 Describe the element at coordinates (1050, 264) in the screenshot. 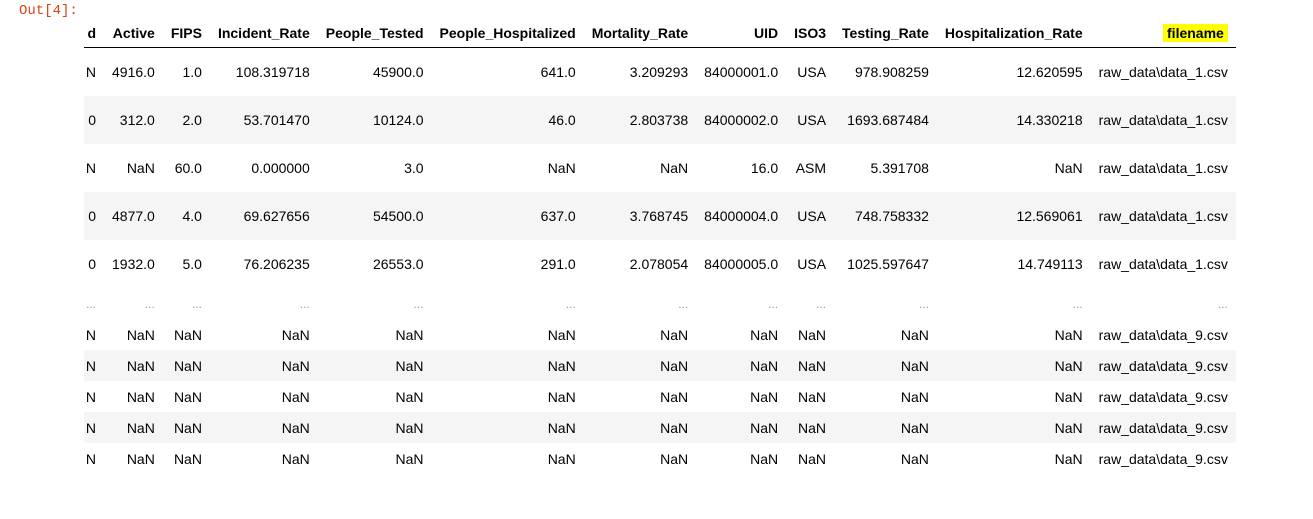

I see `table-cell: 14.749113` at that location.